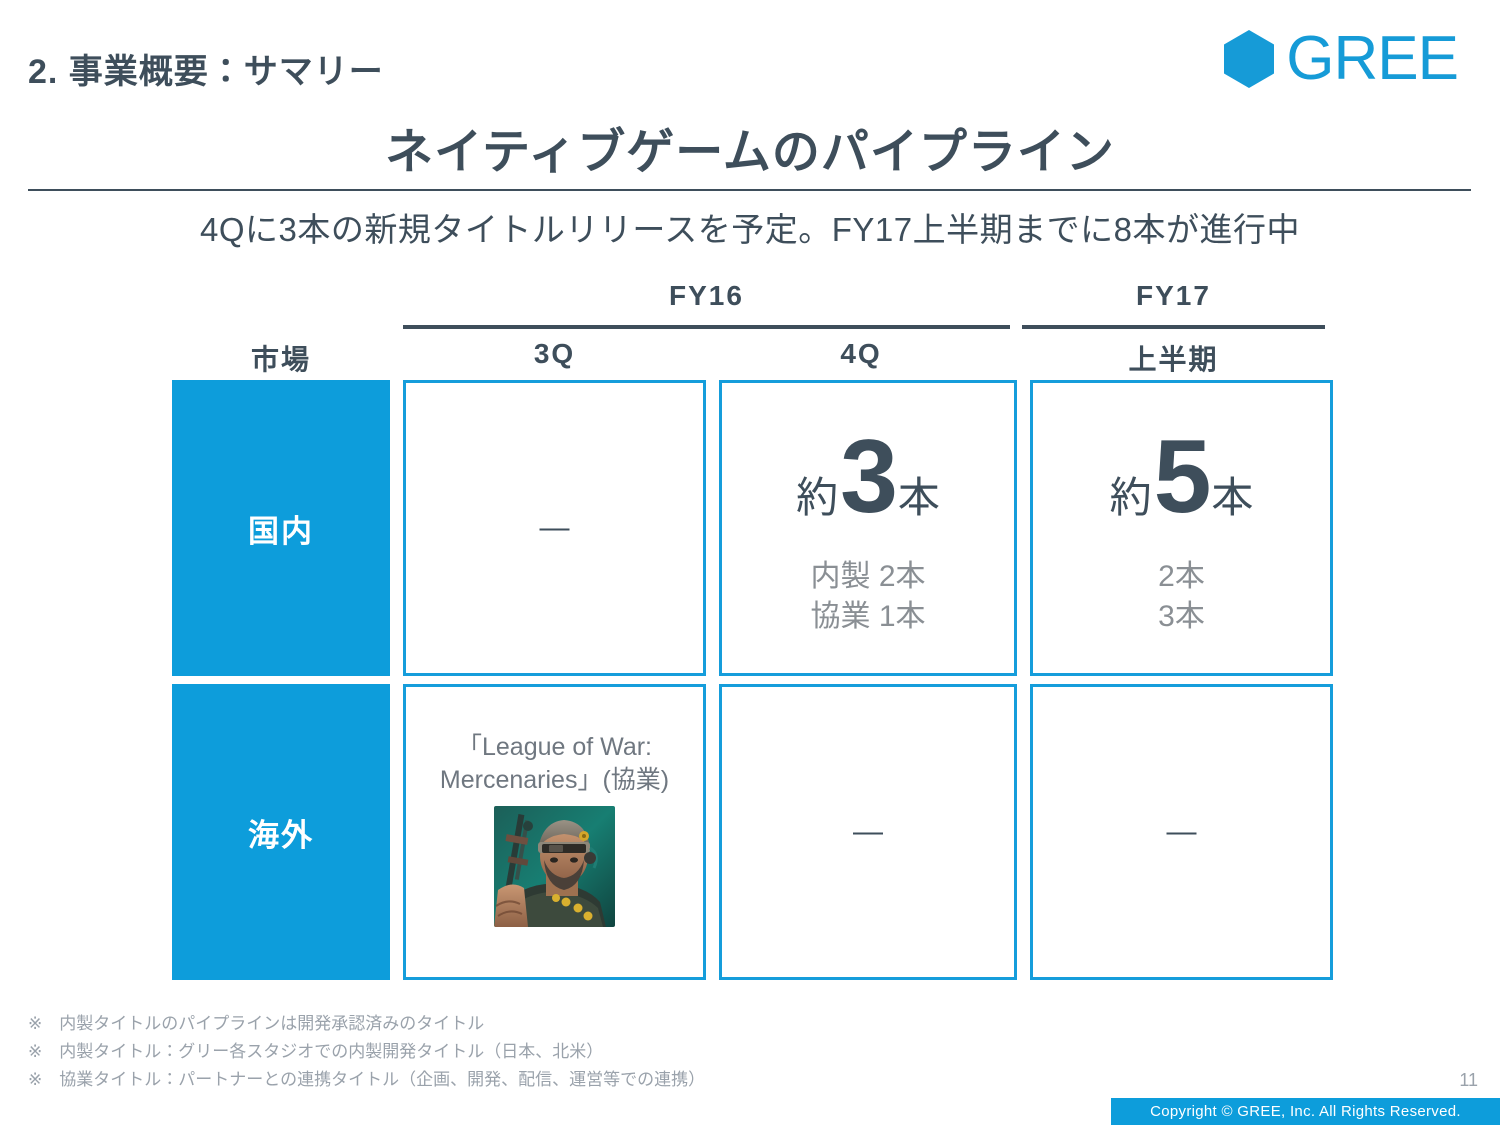 This screenshot has width=1500, height=1125. Describe the element at coordinates (706, 295) in the screenshot. I see `column-group-fy16: FY16` at that location.